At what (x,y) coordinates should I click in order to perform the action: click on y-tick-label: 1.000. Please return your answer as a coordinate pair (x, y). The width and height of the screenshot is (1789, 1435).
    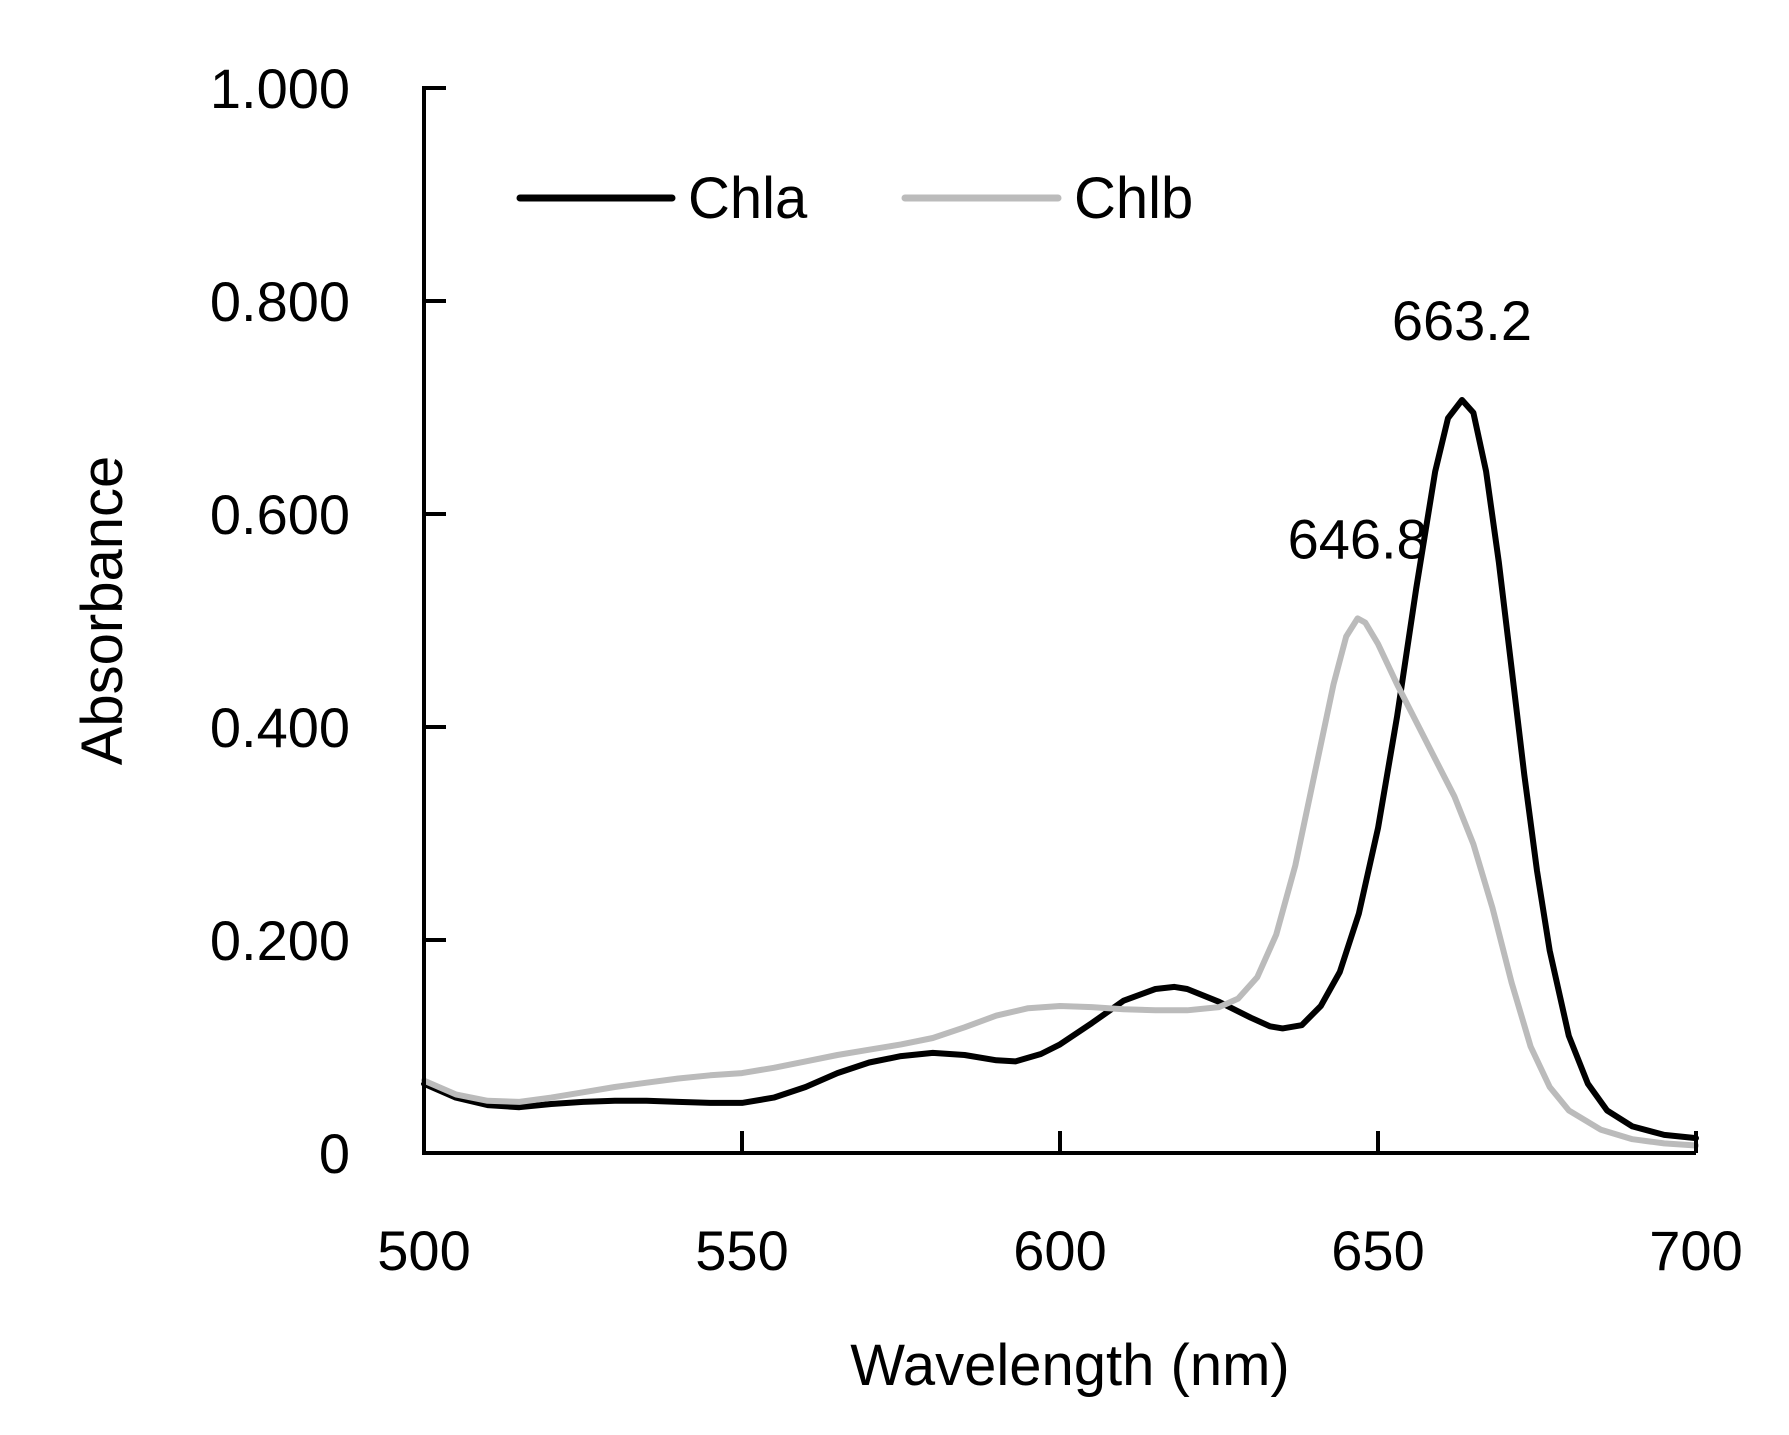
    Looking at the image, I should click on (280, 88).